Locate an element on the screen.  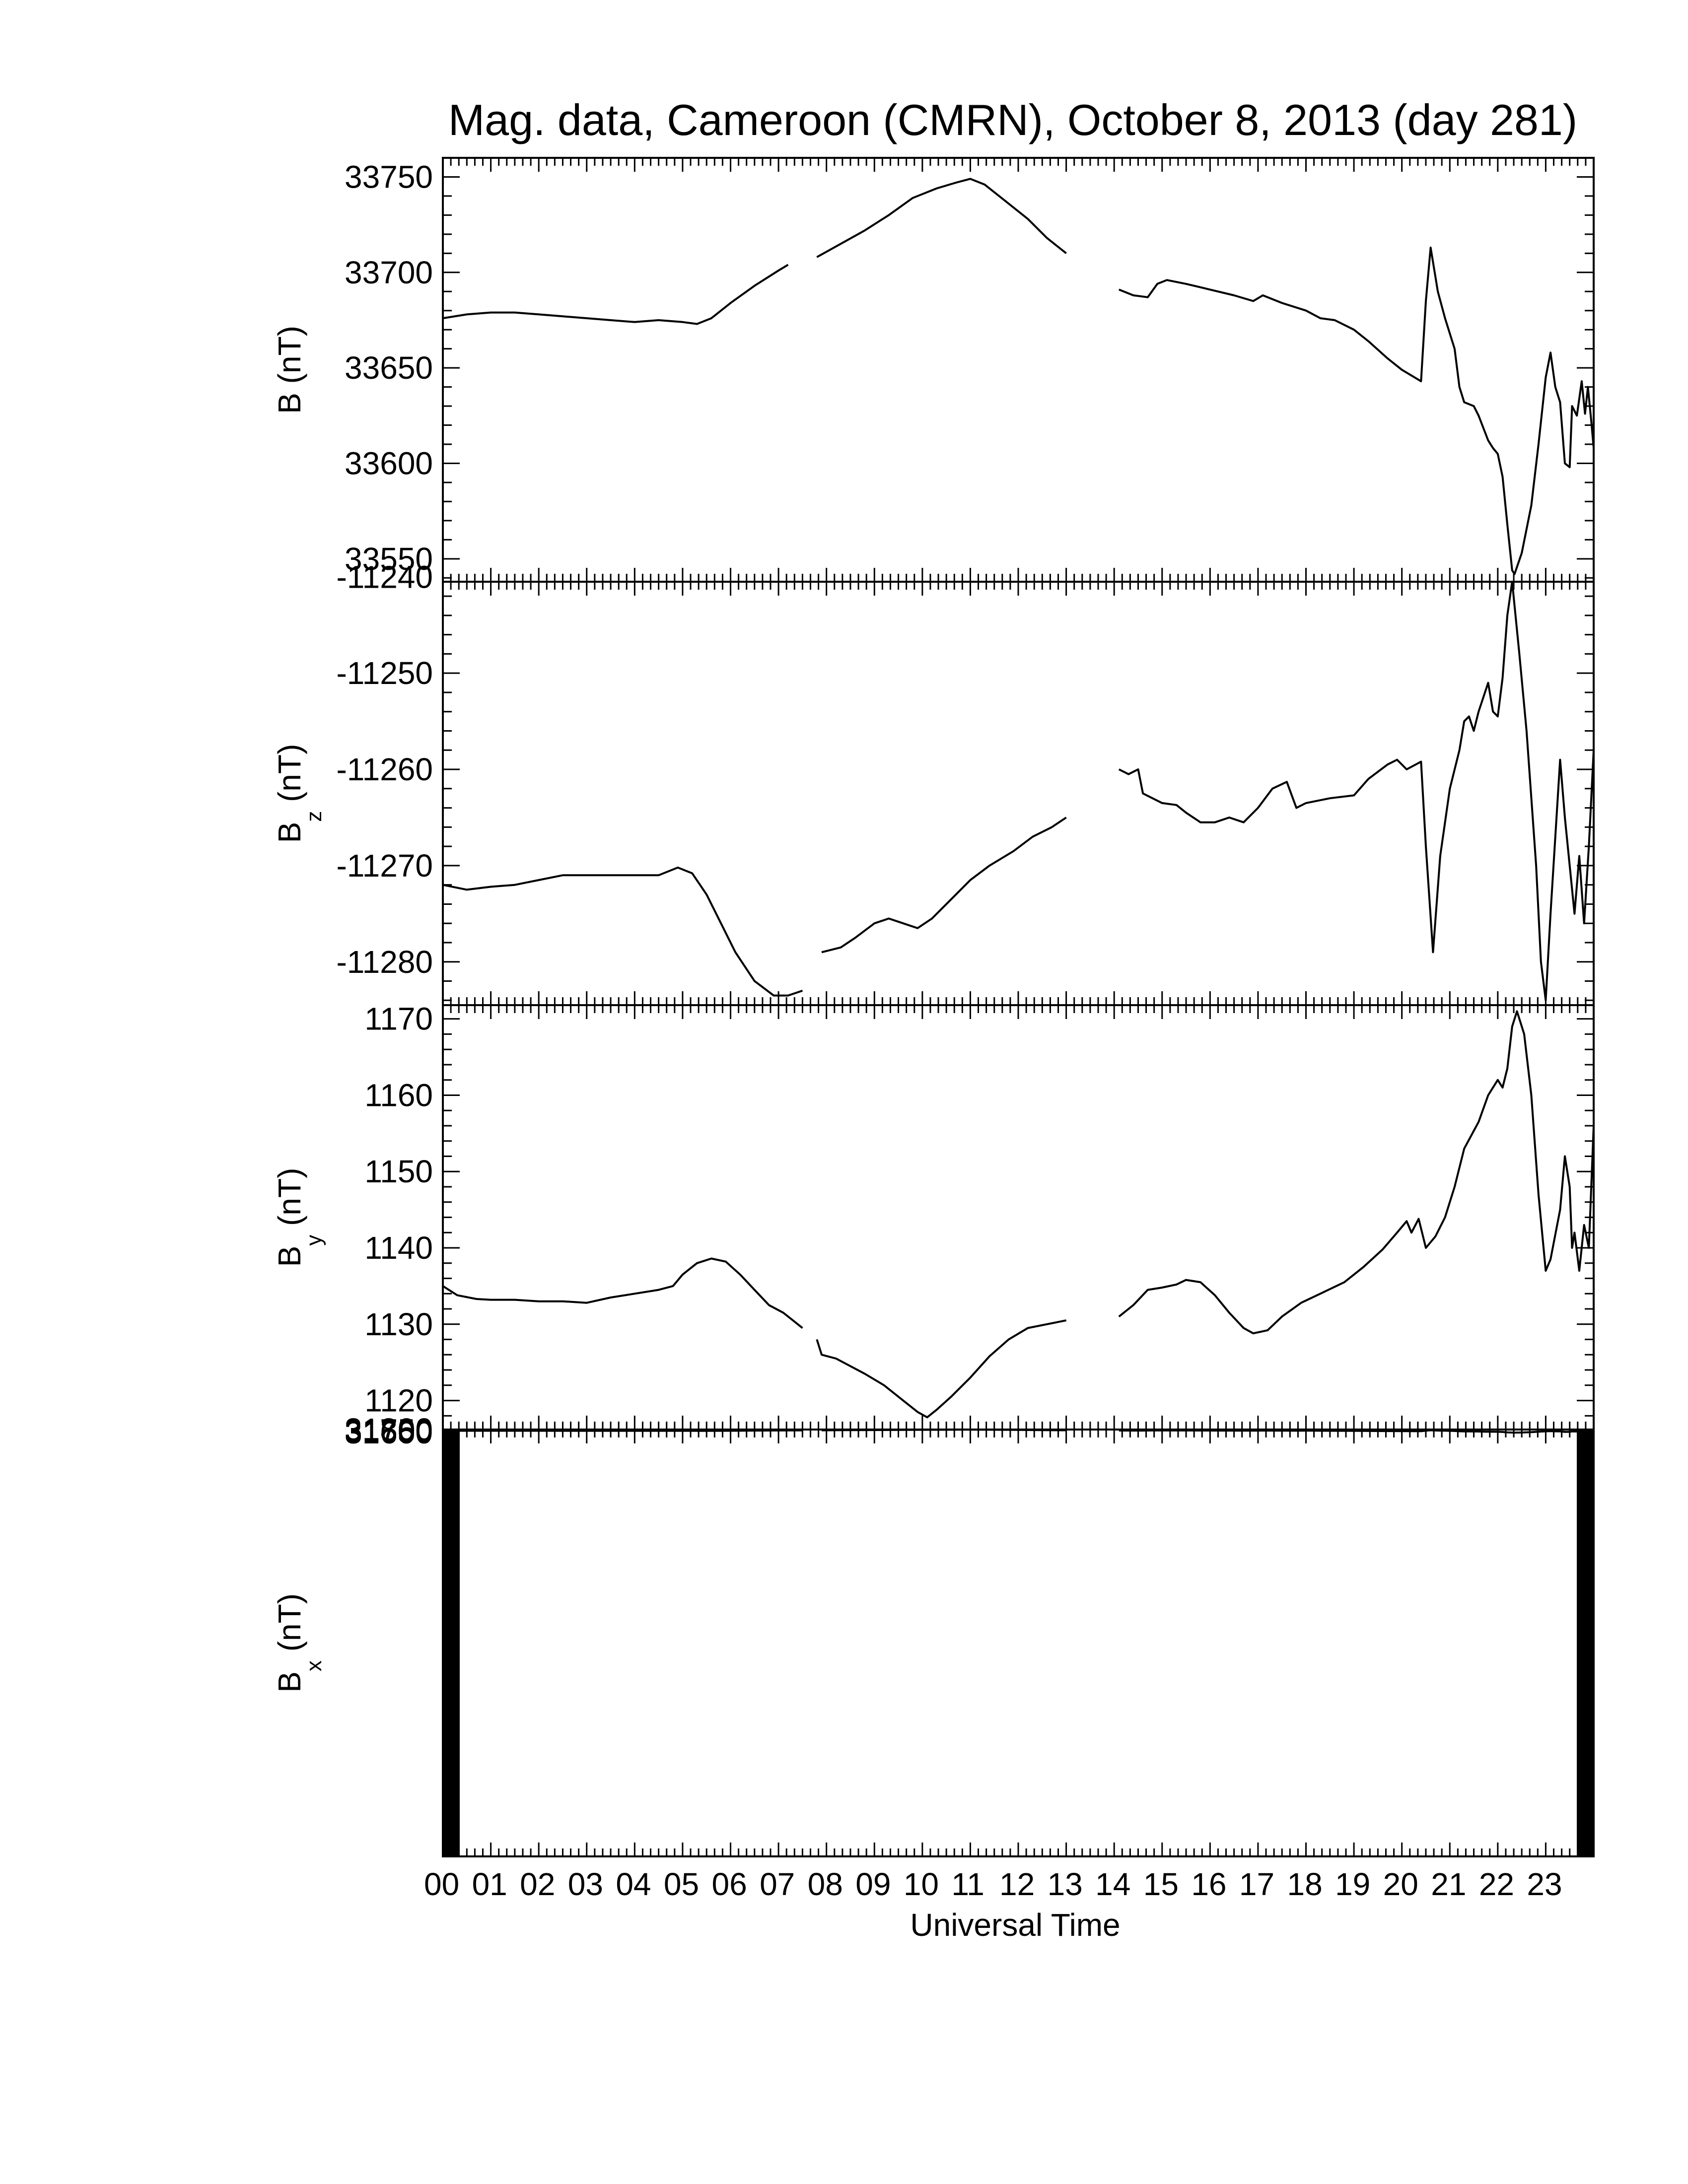
y-tick-label: 1170 is located at coordinates (398, 1019).